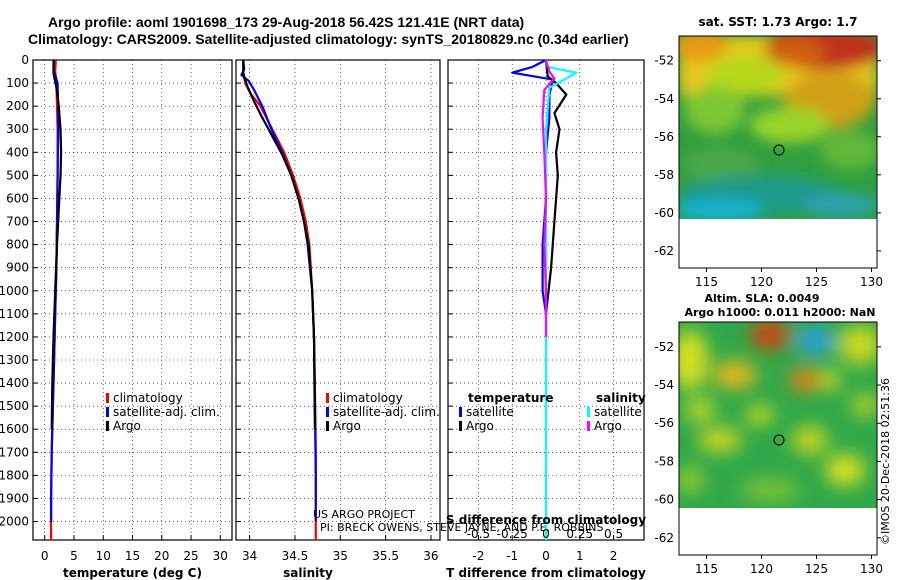  Describe the element at coordinates (490, 412) in the screenshot. I see `legend-label: satellite` at that location.